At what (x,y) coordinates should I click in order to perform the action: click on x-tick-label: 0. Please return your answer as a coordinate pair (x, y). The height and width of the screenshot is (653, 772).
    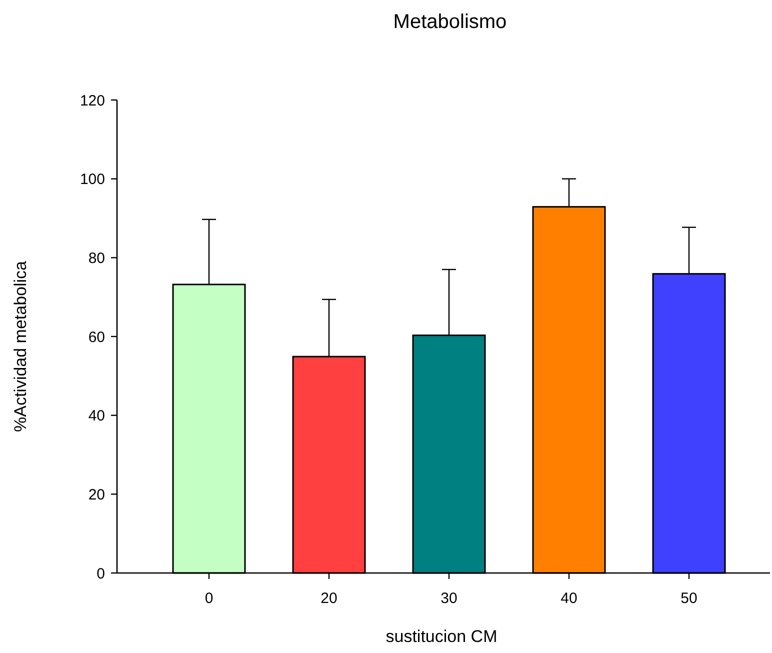
    Looking at the image, I should click on (209, 598).